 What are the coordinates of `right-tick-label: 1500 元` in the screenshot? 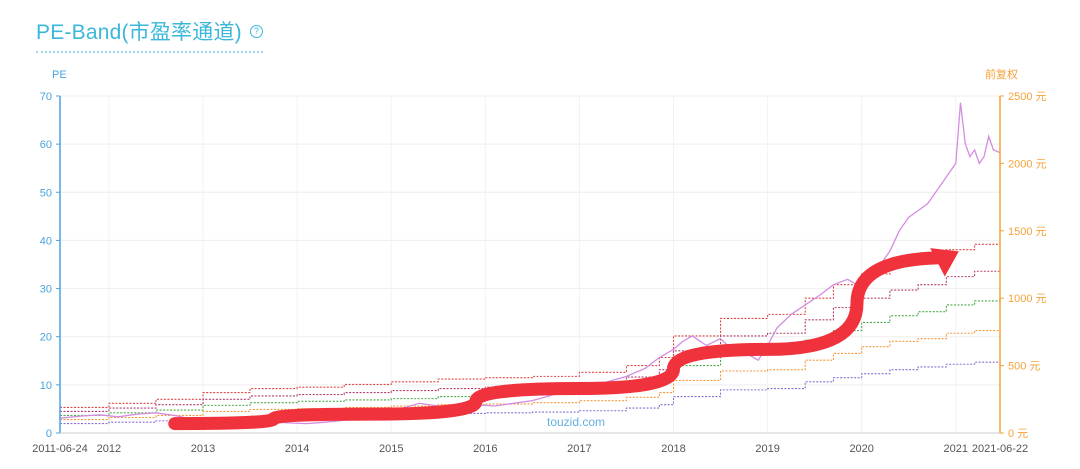 It's located at (1027, 232).